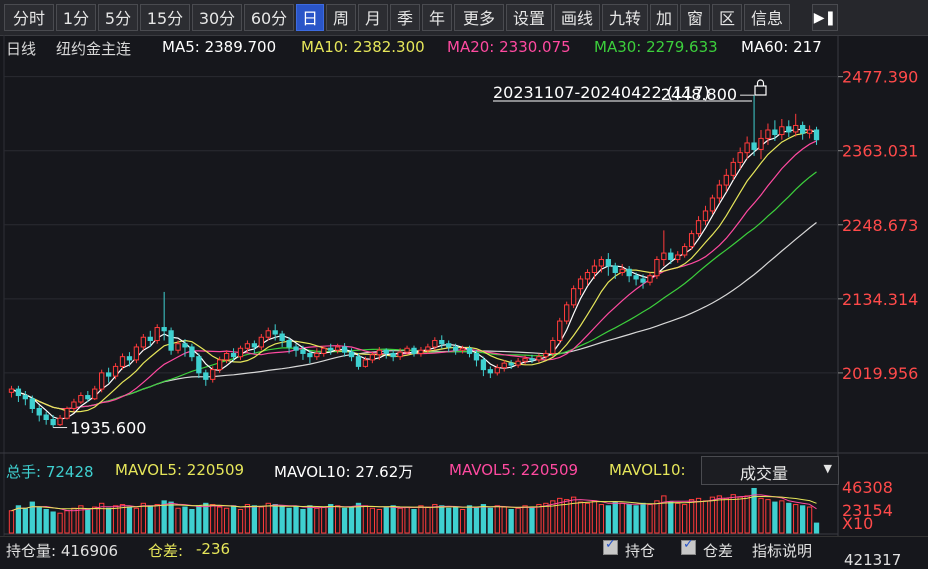  I want to click on ma30-label: MA30: 2279.633, so click(656, 47).